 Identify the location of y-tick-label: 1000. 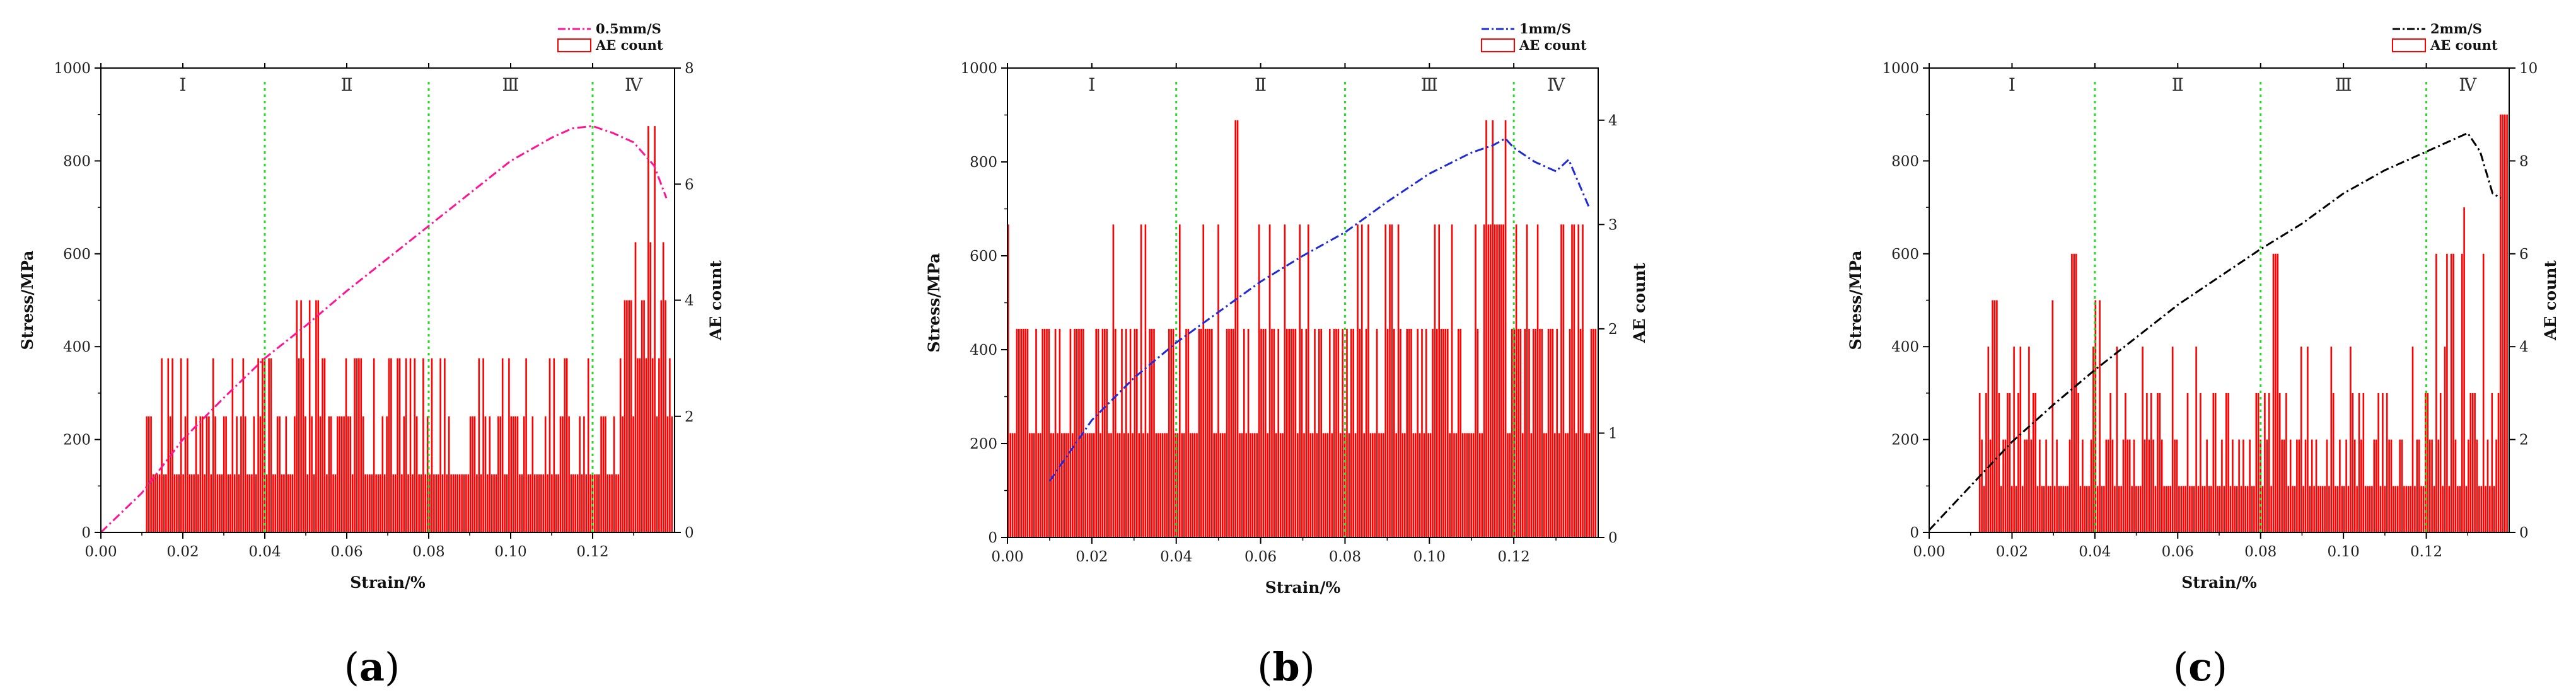
(1901, 68).